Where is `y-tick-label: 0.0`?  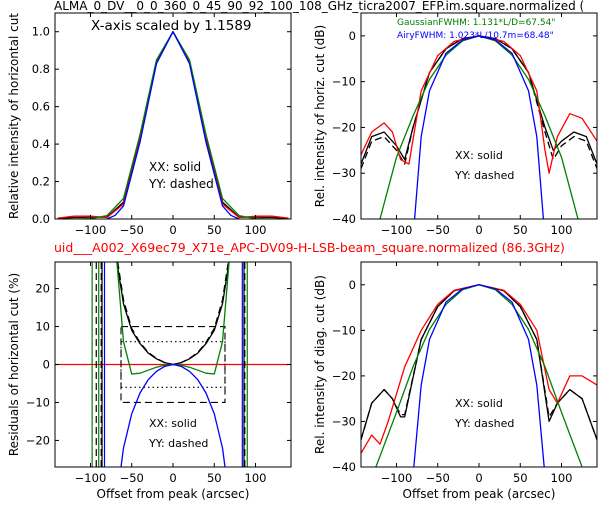 y-tick-label: 0.0 is located at coordinates (41, 219).